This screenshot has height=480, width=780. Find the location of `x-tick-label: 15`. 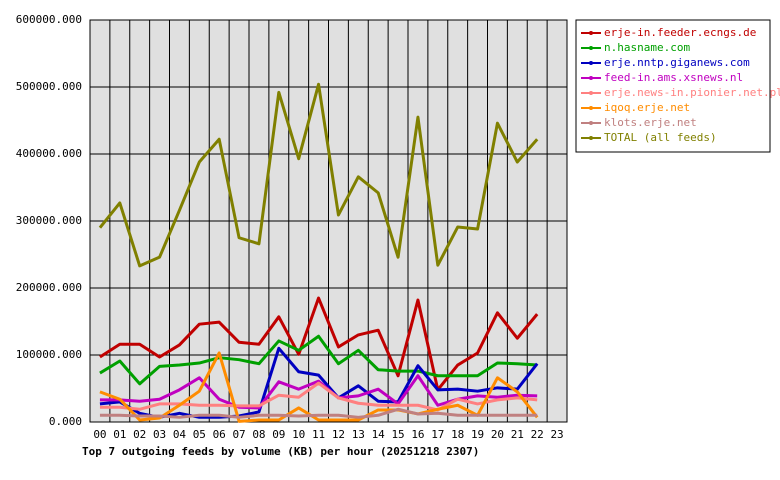

x-tick-label: 15 is located at coordinates (397, 434).